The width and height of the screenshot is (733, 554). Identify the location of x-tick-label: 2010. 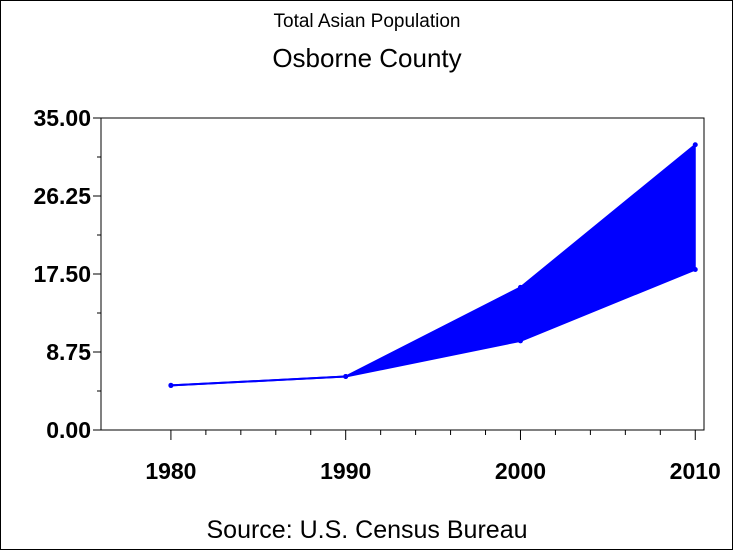
(695, 471).